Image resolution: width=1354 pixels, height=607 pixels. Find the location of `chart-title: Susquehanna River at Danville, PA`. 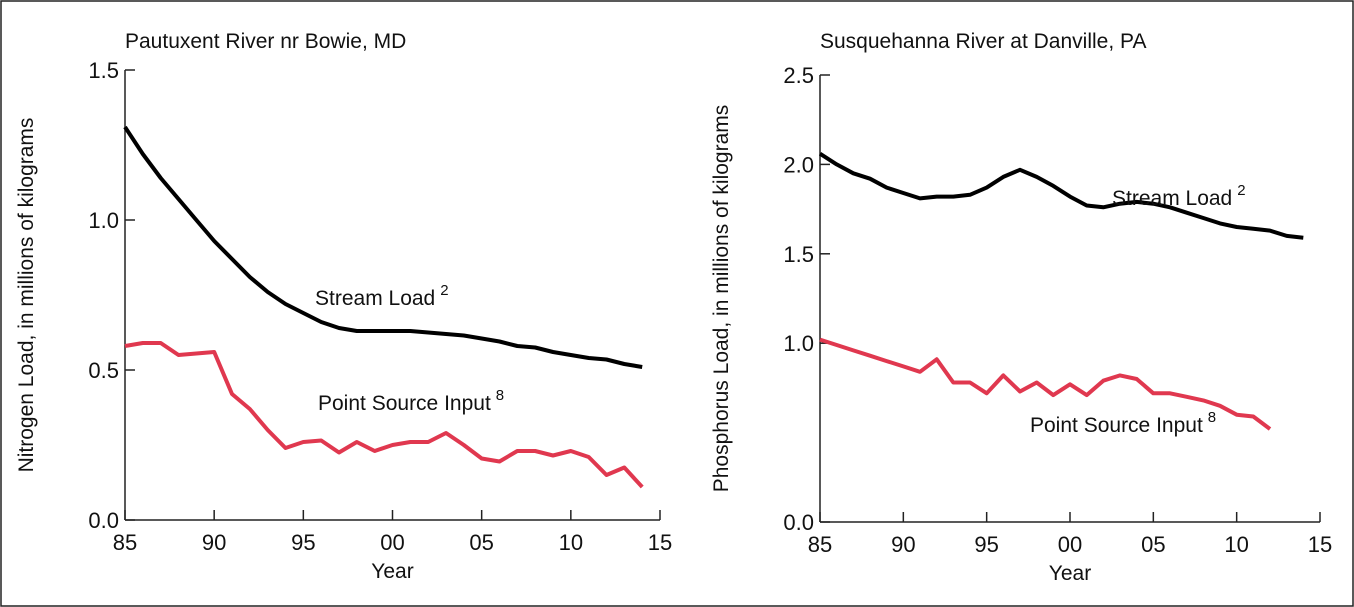

chart-title: Susquehanna River at Danville, PA is located at coordinates (983, 41).